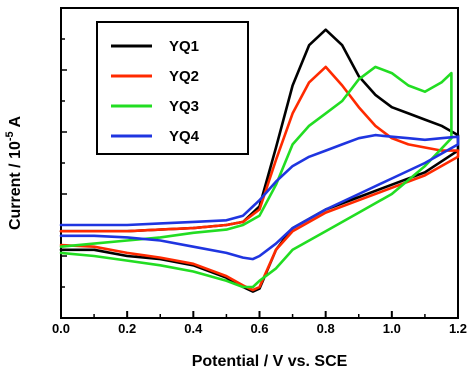  What do you see at coordinates (270, 361) in the screenshot?
I see `x-axis-title: Potential / V vs. SCE` at bounding box center [270, 361].